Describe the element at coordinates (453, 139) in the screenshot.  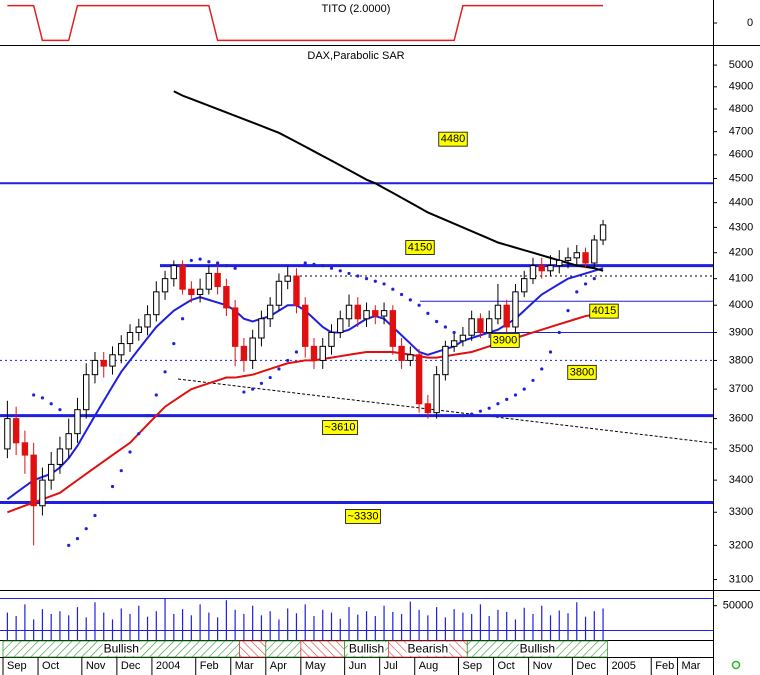
I see `level-label: 4480` at that location.